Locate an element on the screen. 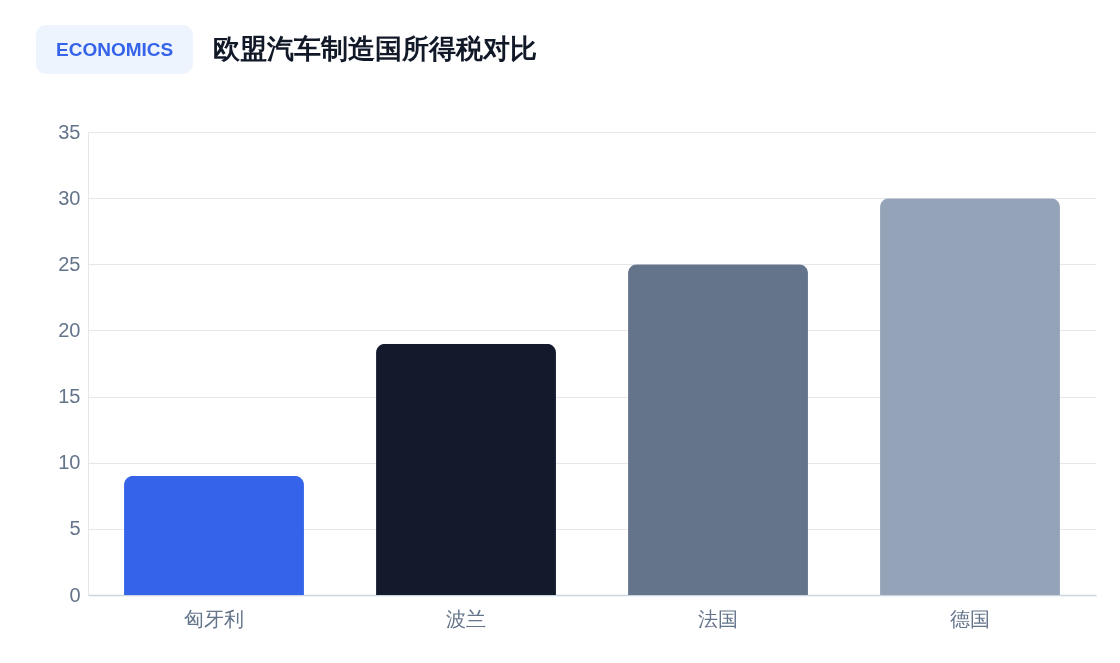 This screenshot has height=663, width=1120. y-tick-label: 25 is located at coordinates (69, 263).